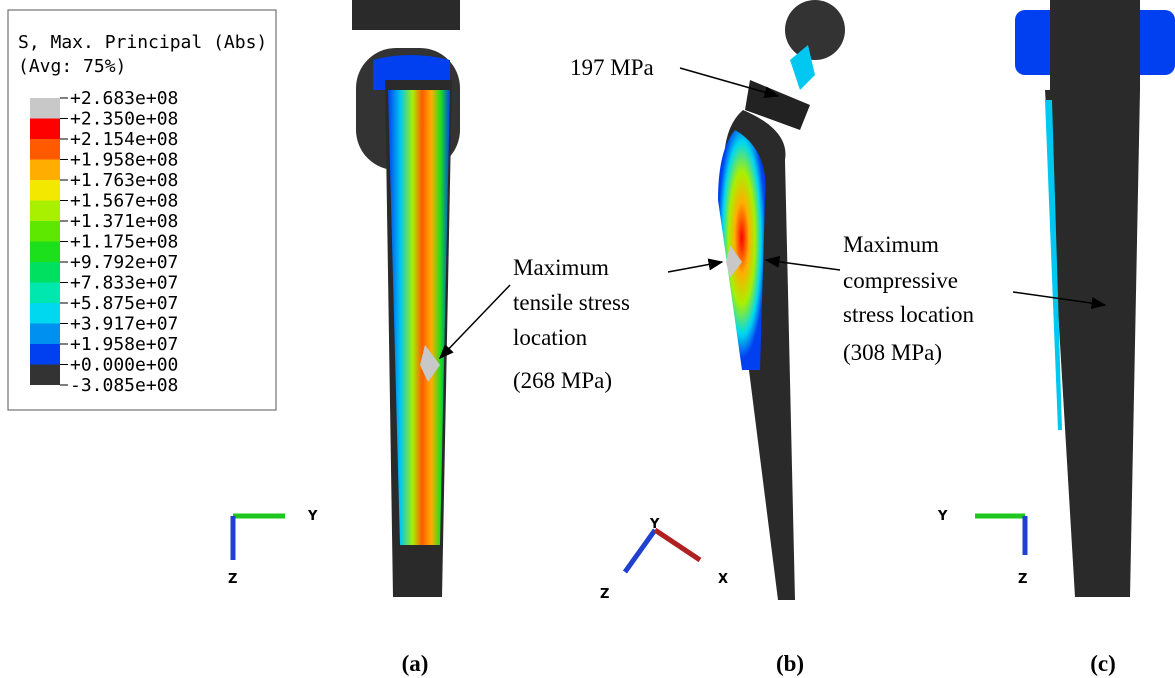 This screenshot has height=678, width=1175. What do you see at coordinates (781, 300) in the screenshot?
I see `implant-b` at bounding box center [781, 300].